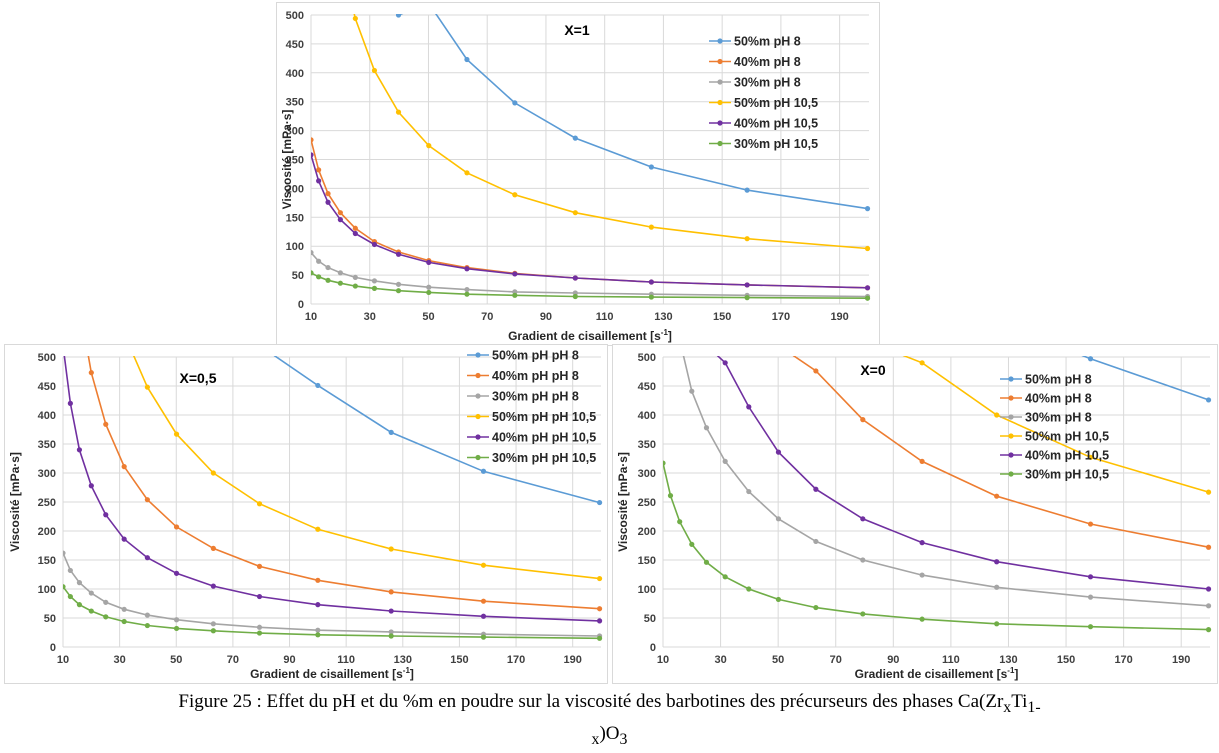 Image resolution: width=1219 pixels, height=753 pixels. Describe the element at coordinates (120, 660) in the screenshot. I see `x-tick-label: 30` at that location.